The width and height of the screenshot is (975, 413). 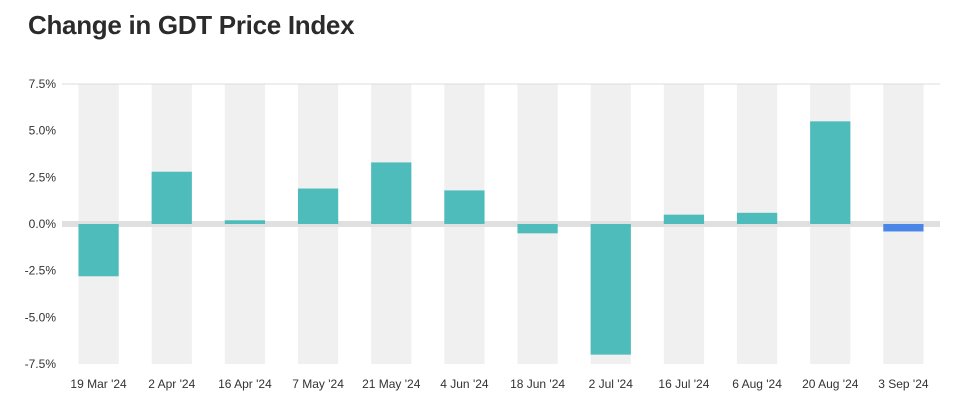 I want to click on zero-baseline-group, so click(x=501, y=224).